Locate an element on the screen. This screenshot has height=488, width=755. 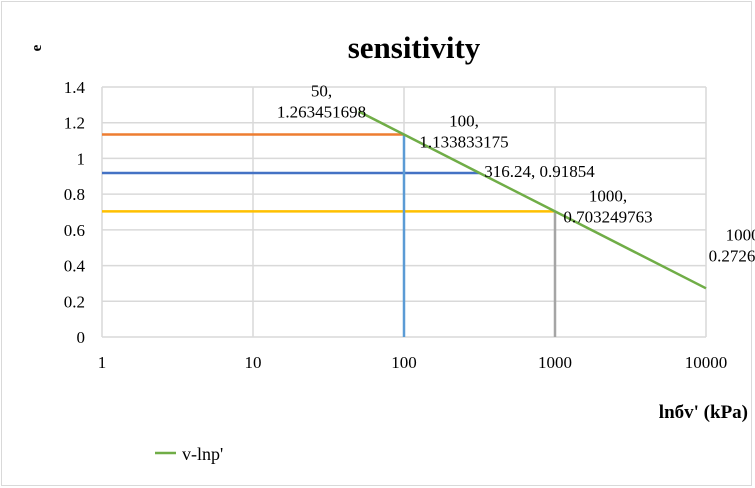
data-label: 316.24, 0.91854 is located at coordinates (539, 171).